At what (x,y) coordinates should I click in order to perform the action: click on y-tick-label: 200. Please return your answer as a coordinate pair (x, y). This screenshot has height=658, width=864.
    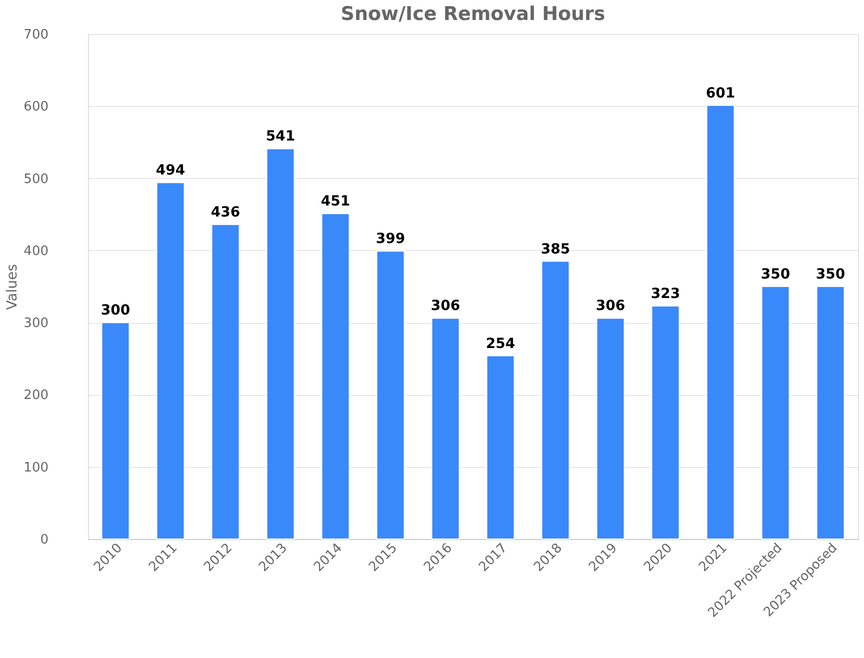
    Looking at the image, I should click on (36, 396).